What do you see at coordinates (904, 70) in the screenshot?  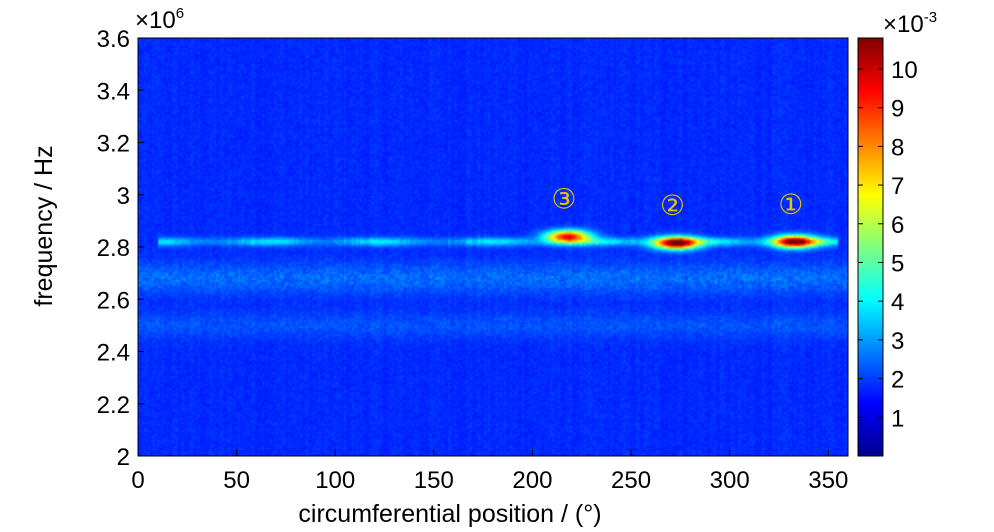 I see `colorbar-tick-label: 10` at bounding box center [904, 70].